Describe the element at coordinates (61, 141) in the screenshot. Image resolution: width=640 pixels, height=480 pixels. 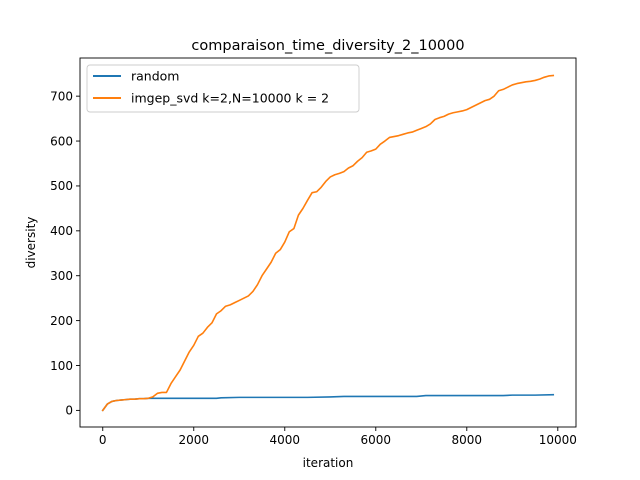
I see `y-tick-label: 600` at that location.